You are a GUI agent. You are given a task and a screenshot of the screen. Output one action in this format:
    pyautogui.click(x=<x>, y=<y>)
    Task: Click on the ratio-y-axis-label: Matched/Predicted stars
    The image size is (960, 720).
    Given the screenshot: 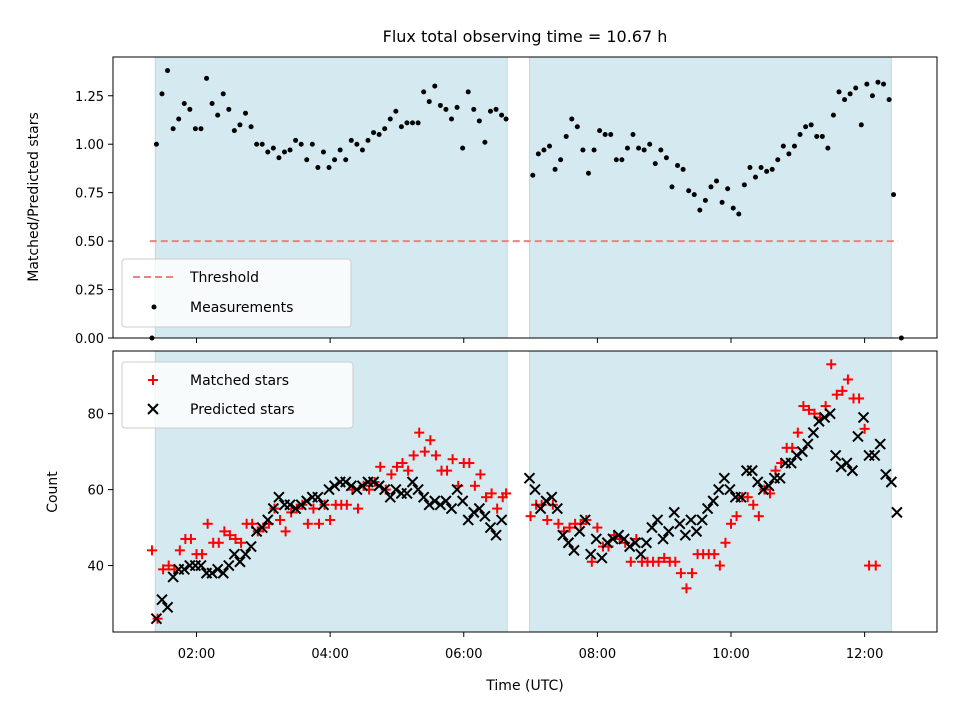 What is the action you would take?
    pyautogui.click(x=34, y=197)
    